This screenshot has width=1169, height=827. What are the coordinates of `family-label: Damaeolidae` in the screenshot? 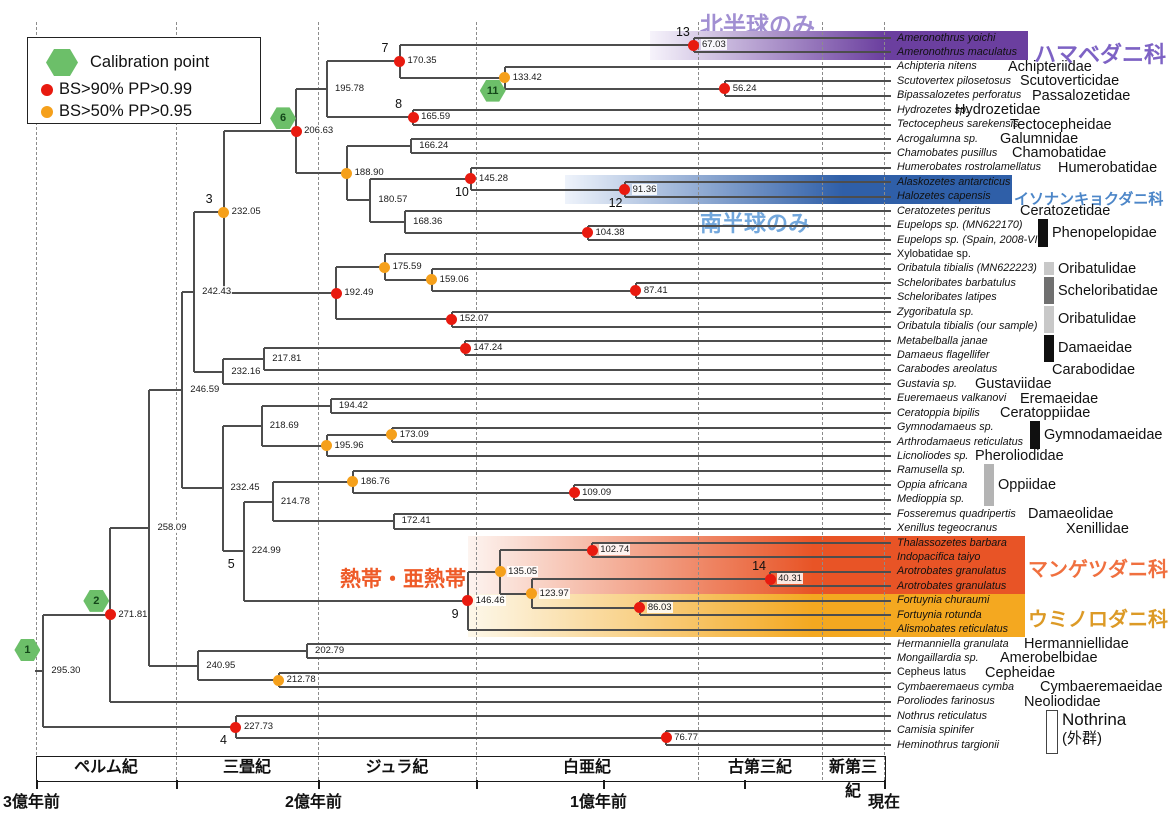 It's located at (1071, 514).